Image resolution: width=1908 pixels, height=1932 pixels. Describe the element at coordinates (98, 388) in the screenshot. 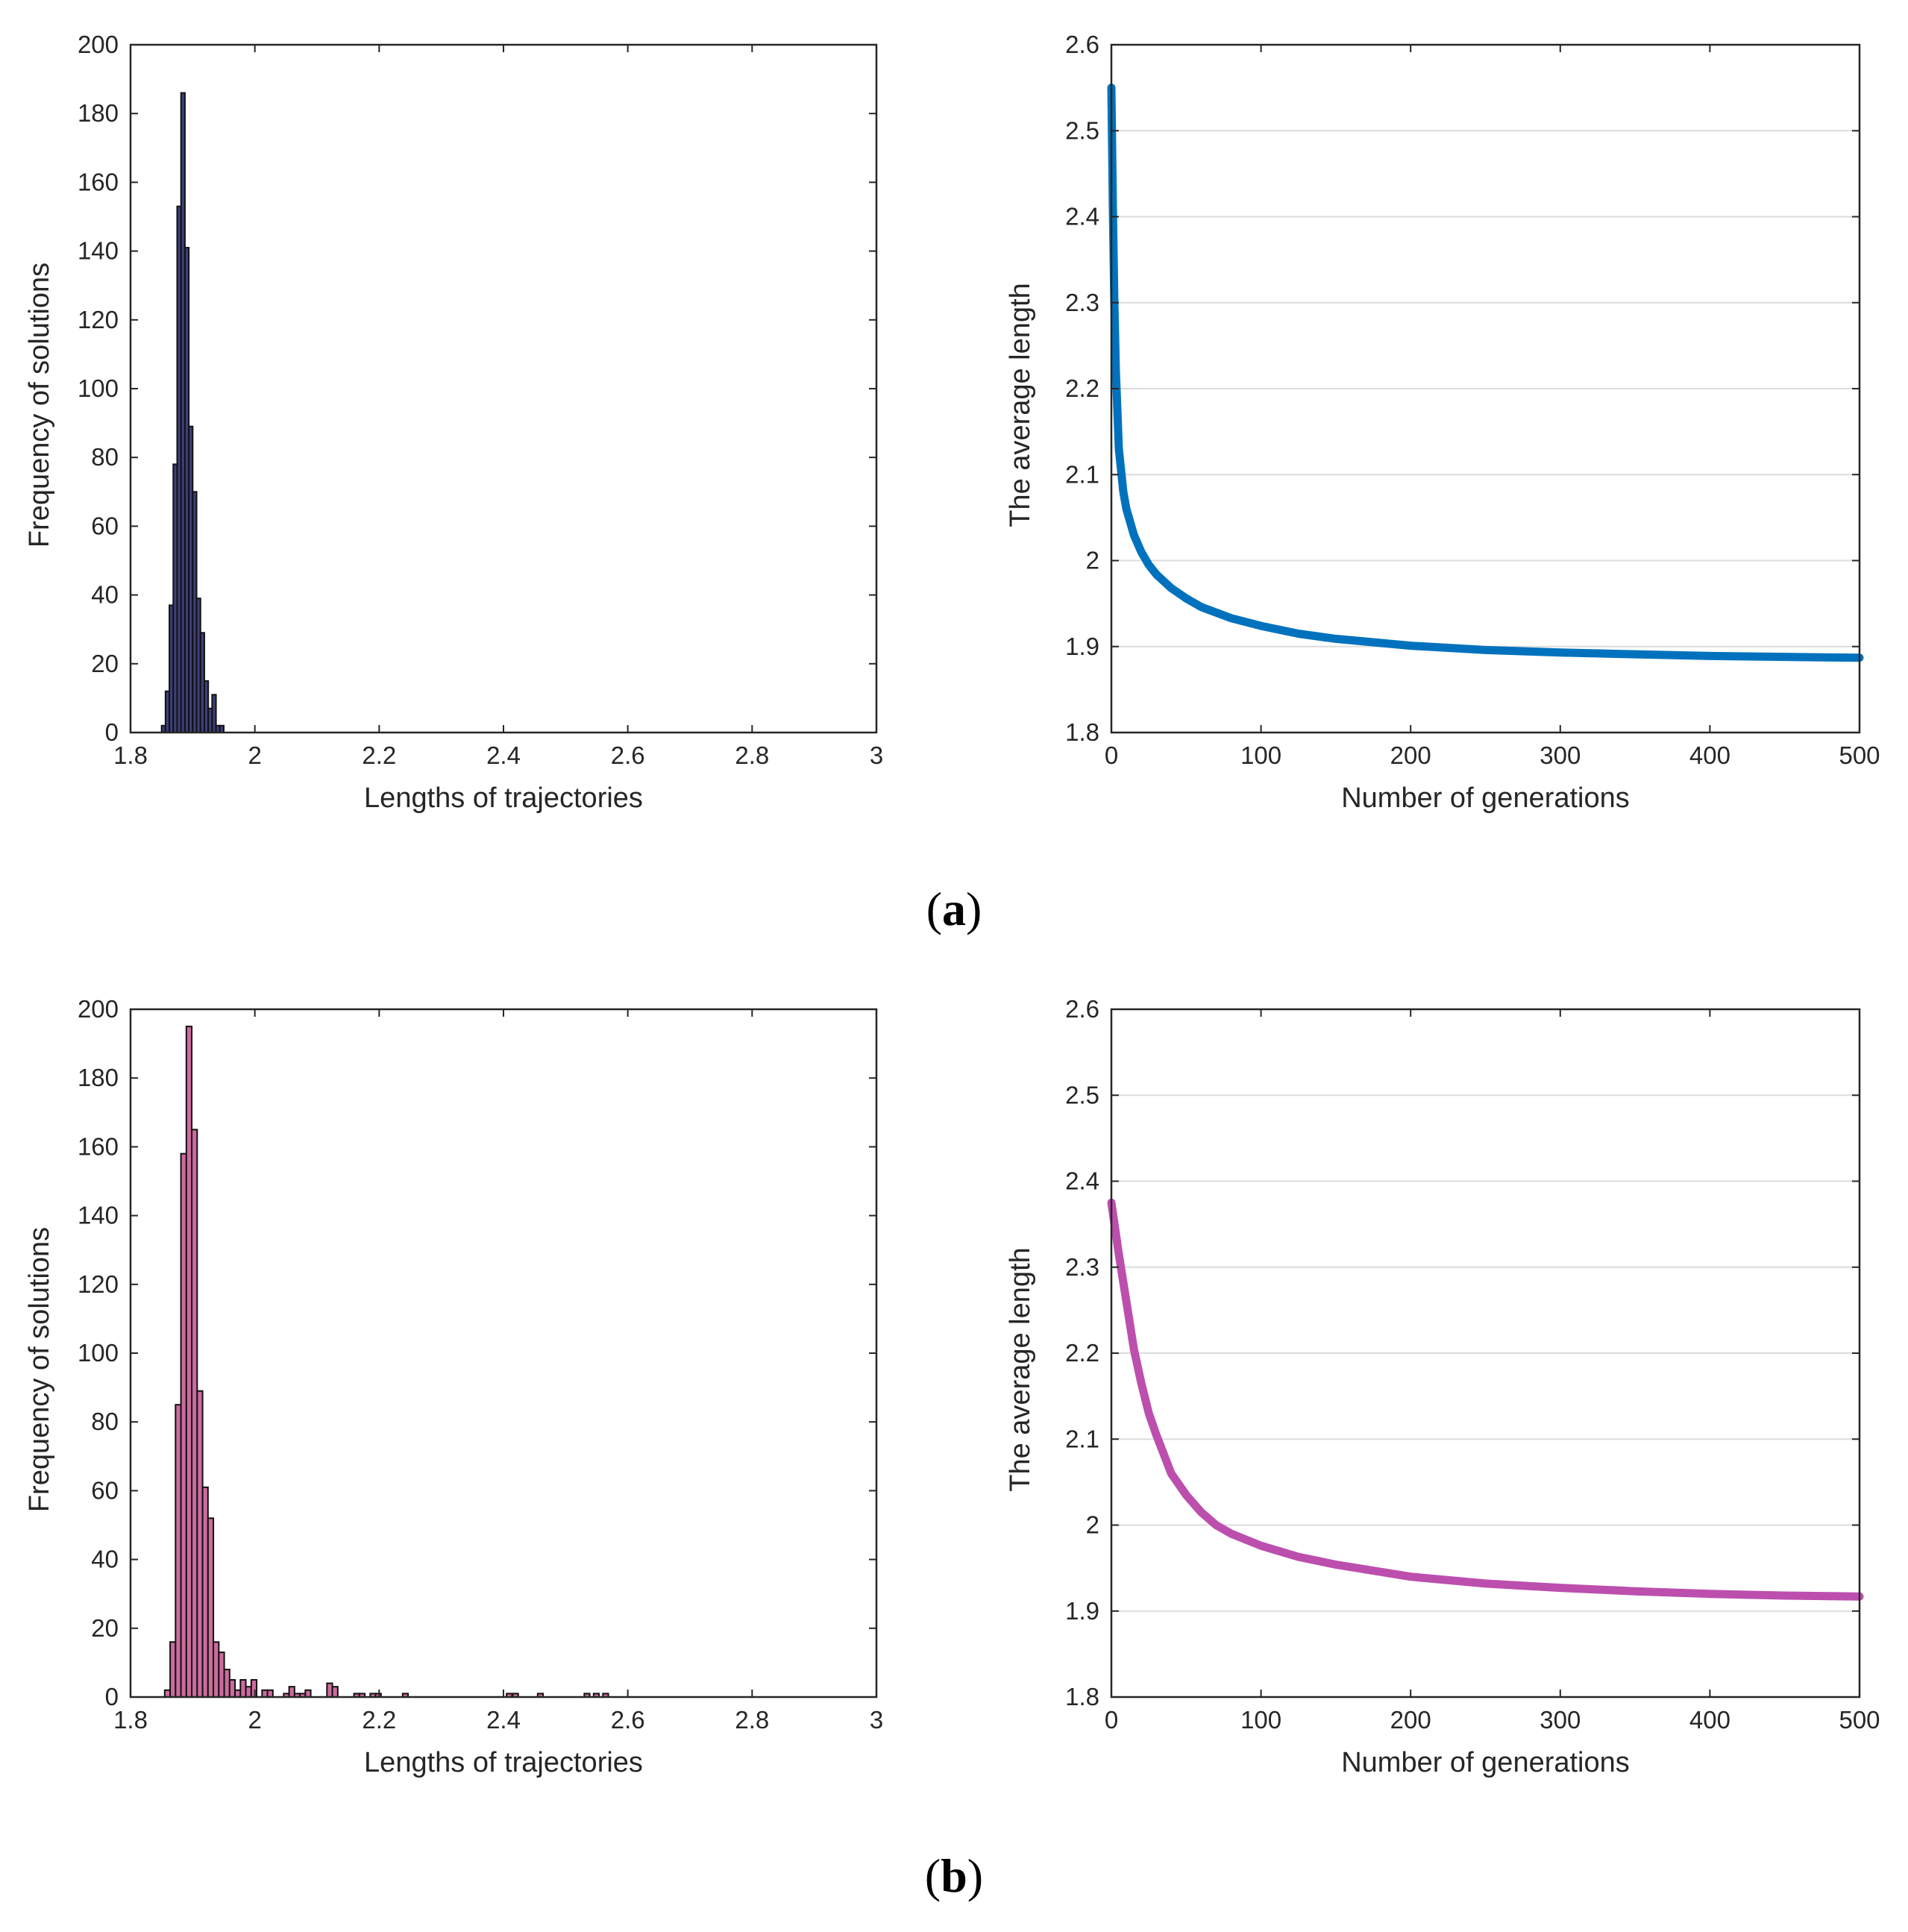

I see `y-tick-label: 100` at that location.